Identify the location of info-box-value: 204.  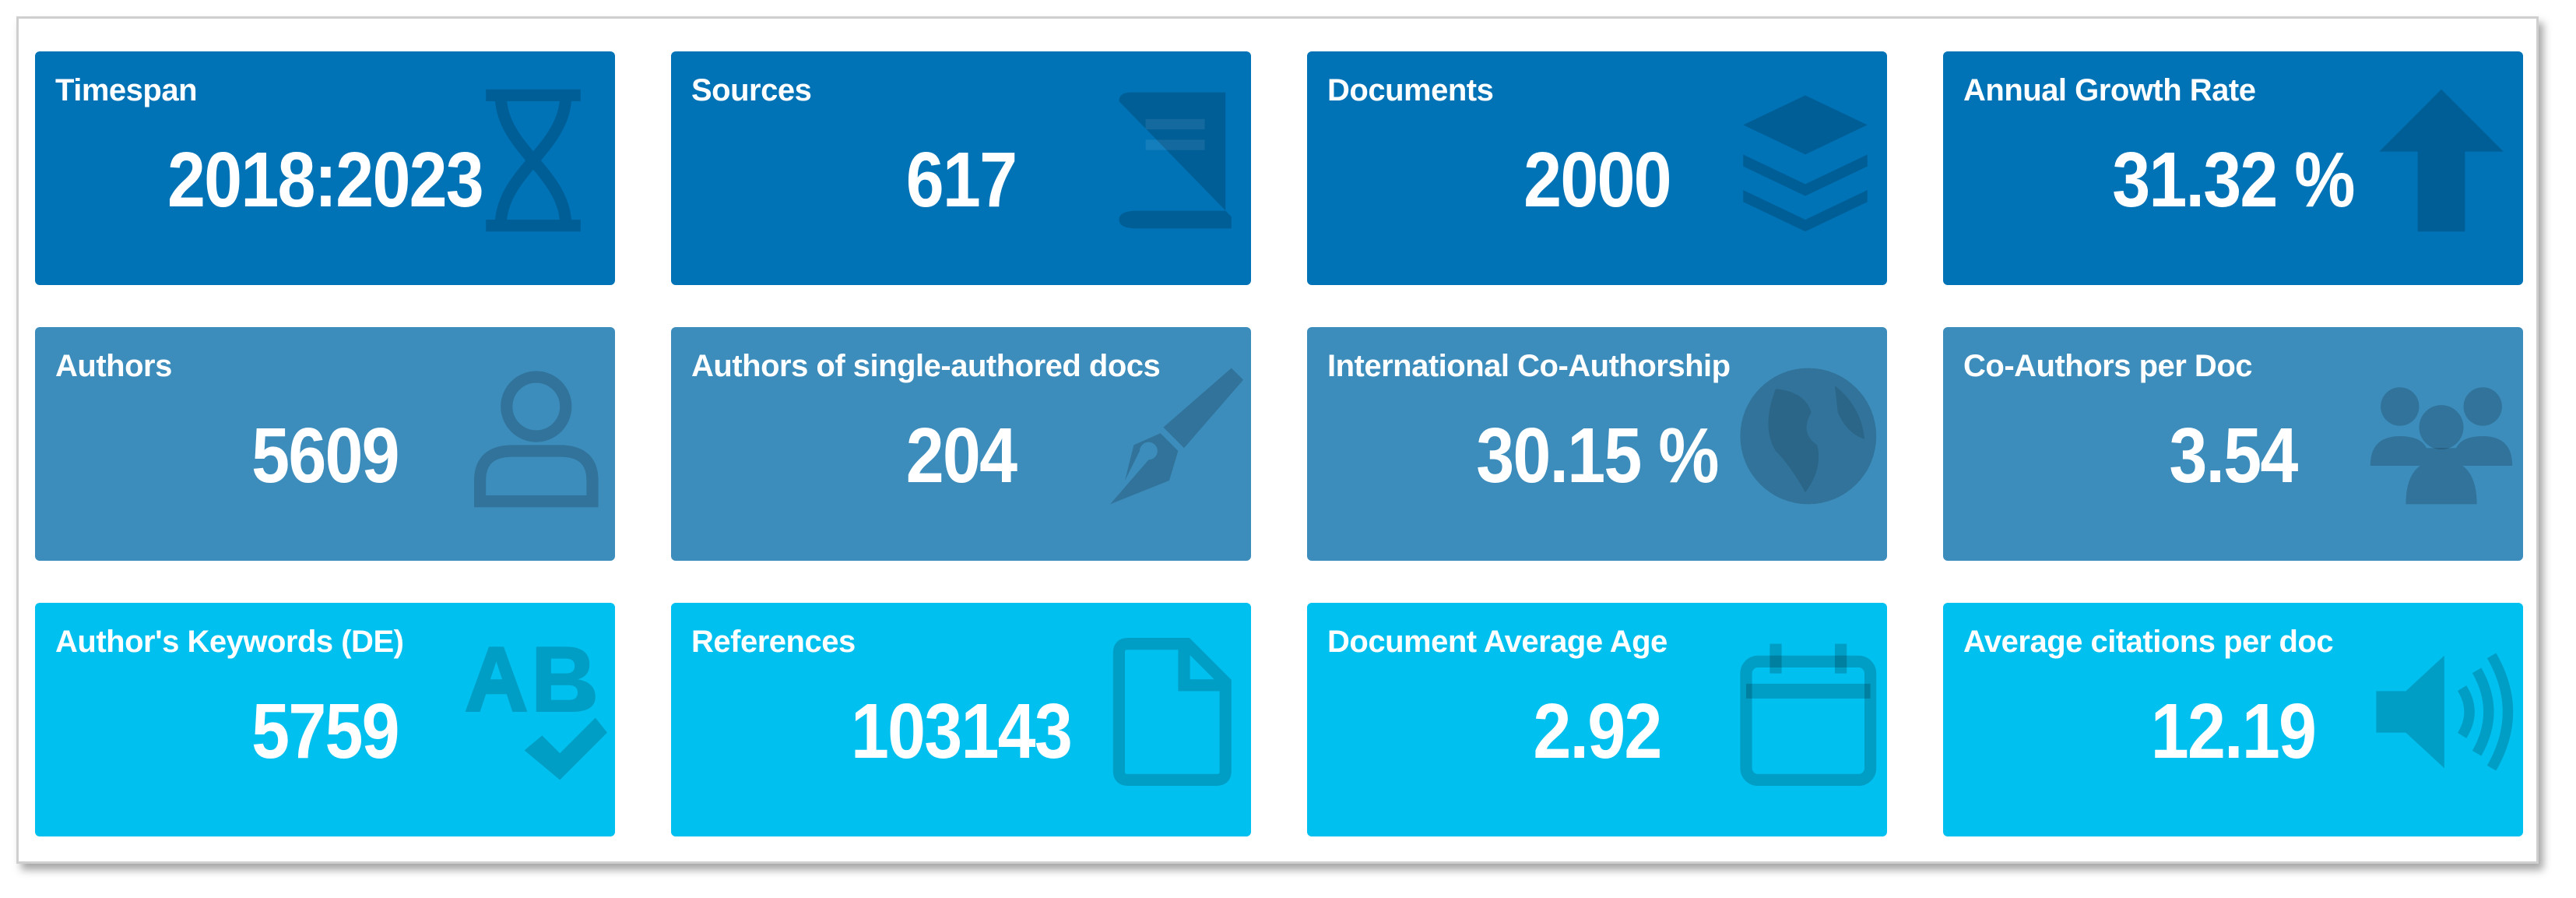
(961, 456).